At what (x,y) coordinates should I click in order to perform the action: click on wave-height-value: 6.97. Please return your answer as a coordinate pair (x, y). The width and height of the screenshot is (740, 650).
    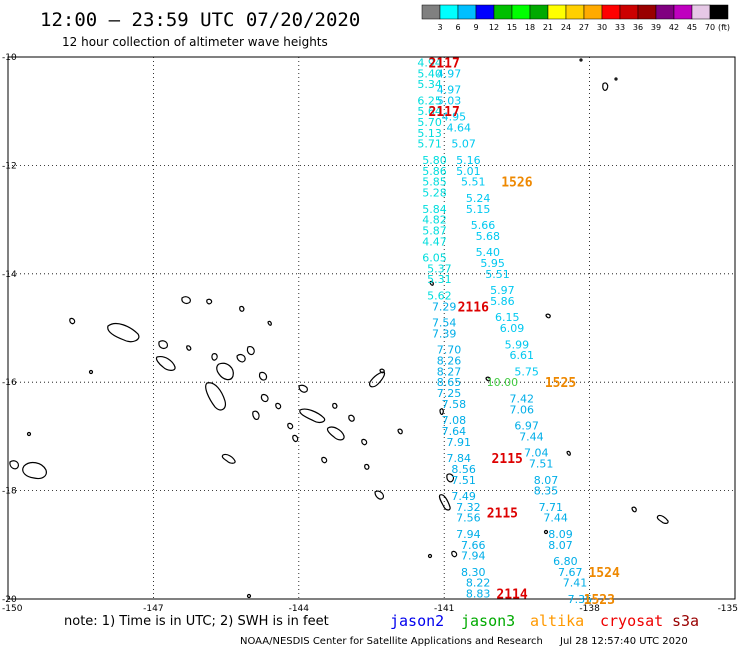
    Looking at the image, I should click on (526, 426).